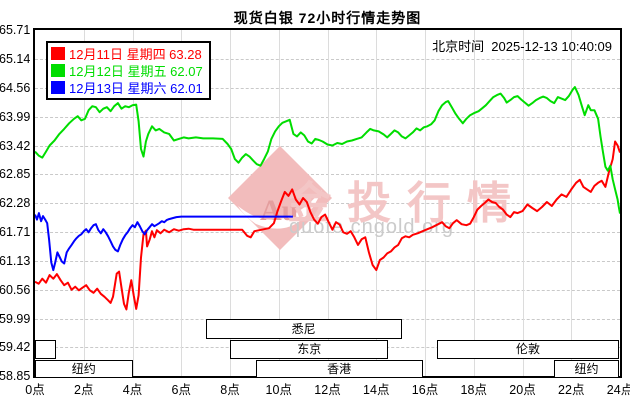  What do you see at coordinates (15, 174) in the screenshot?
I see `y-axis-tick: 62.85` at bounding box center [15, 174].